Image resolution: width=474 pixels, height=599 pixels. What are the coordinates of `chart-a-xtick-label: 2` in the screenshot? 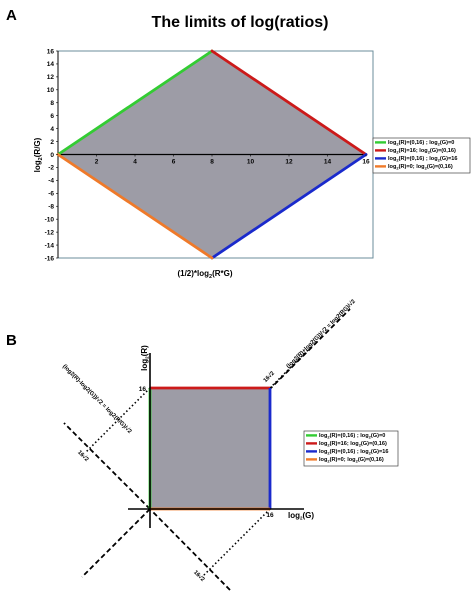 It's located at (97, 162).